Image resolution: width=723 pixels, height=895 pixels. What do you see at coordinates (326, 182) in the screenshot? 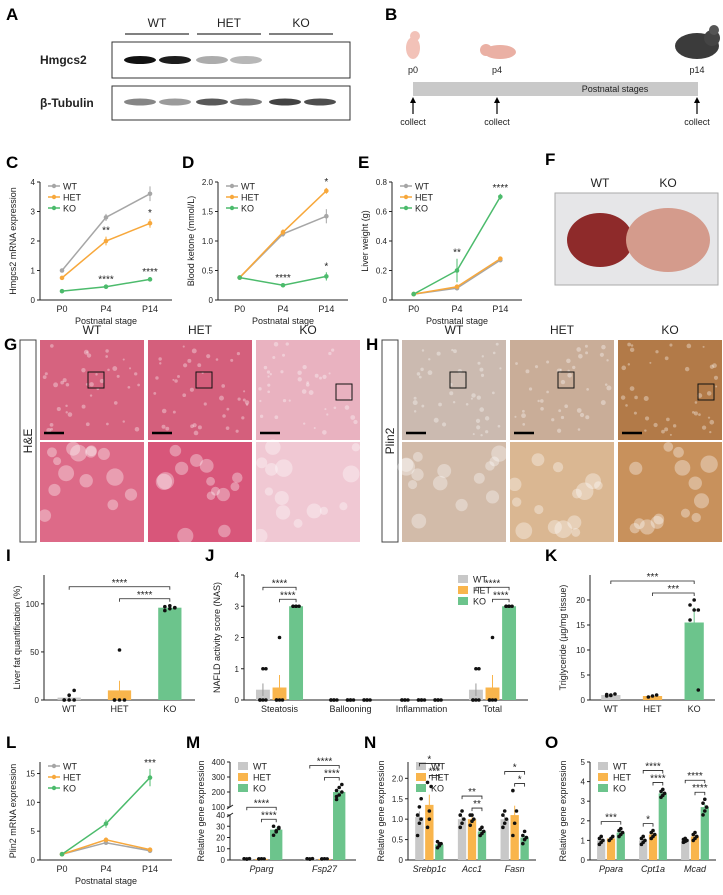
I see `significance: *` at bounding box center [326, 182].